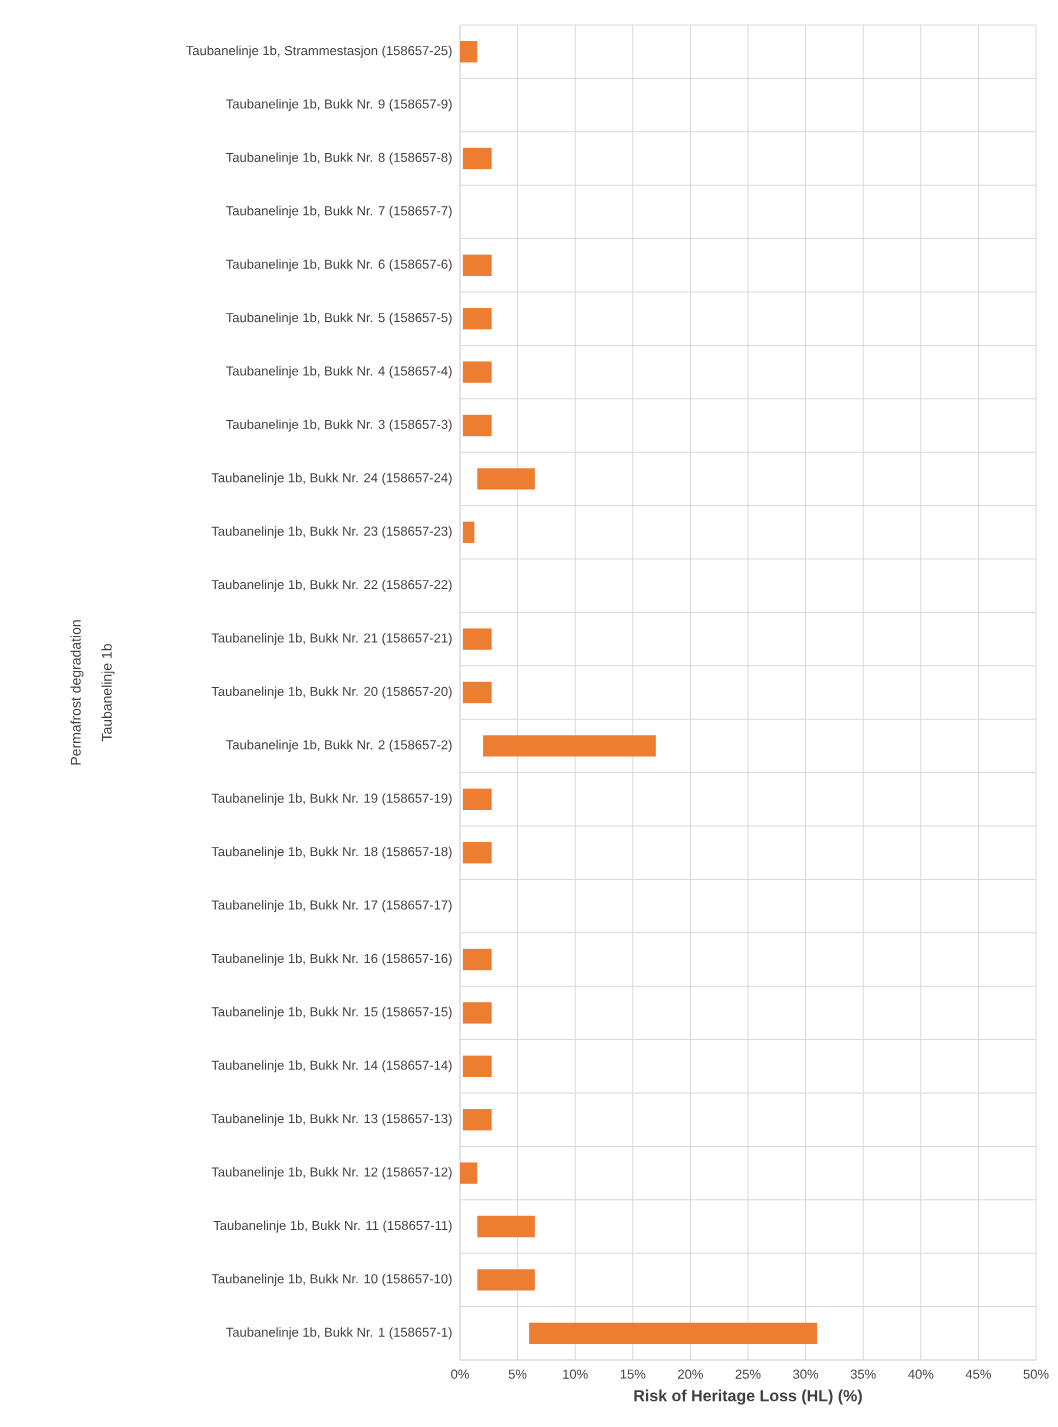  I want to click on y-tick-label: Taubanelinje 1b, Bukk Nr. 17 (158657-17), so click(331, 906).